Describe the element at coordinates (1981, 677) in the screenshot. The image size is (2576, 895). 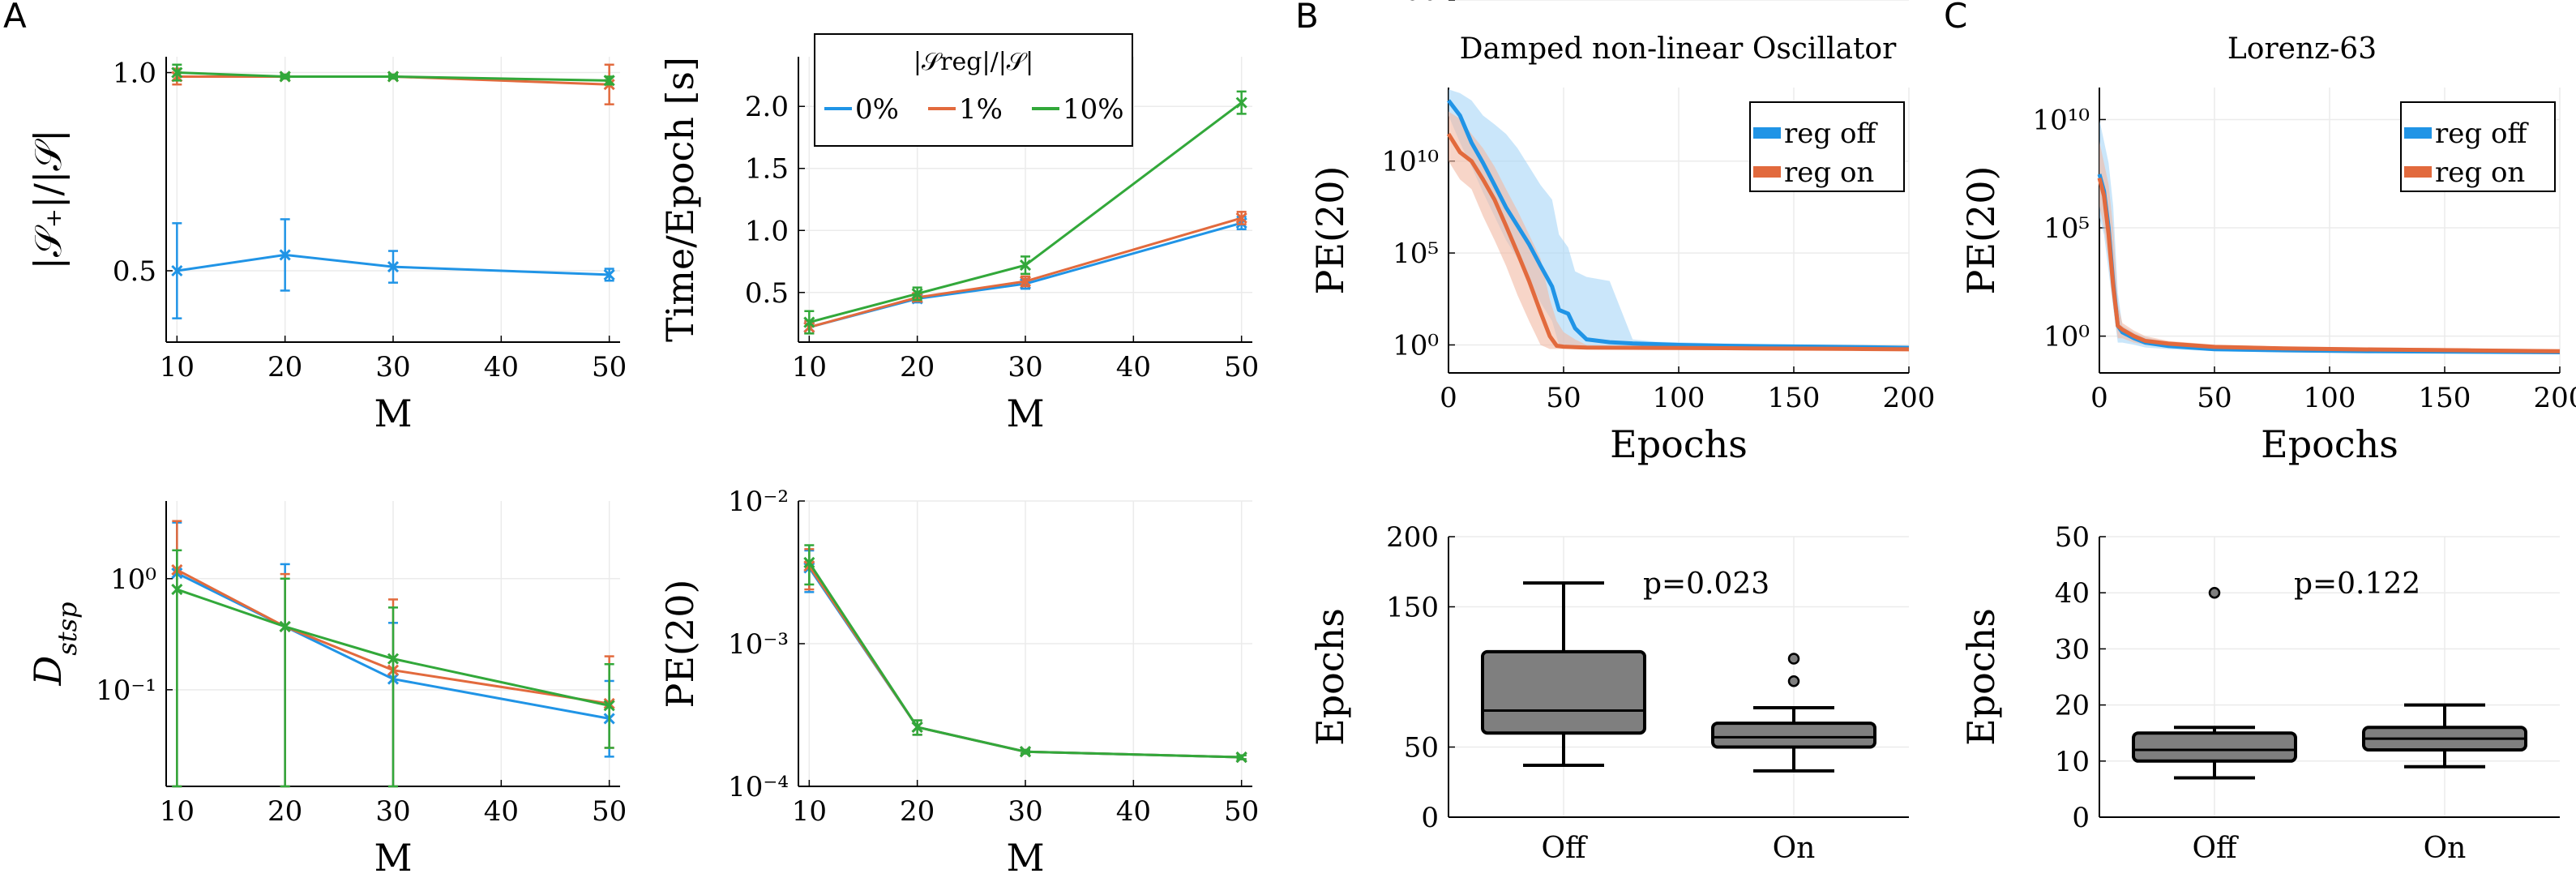
I see `c2-ylabel: Epochs` at that location.